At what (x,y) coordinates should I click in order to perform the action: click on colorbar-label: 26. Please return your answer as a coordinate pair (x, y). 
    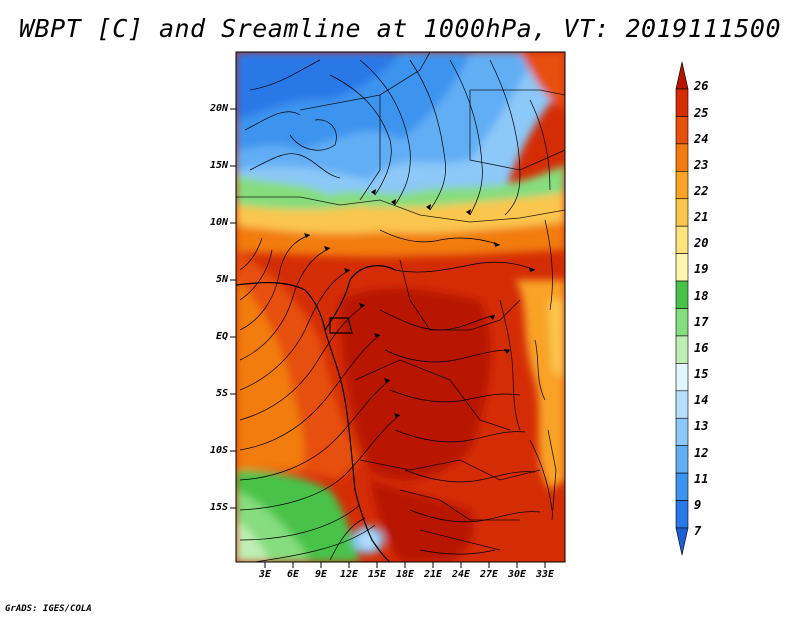
    Looking at the image, I should click on (701, 86).